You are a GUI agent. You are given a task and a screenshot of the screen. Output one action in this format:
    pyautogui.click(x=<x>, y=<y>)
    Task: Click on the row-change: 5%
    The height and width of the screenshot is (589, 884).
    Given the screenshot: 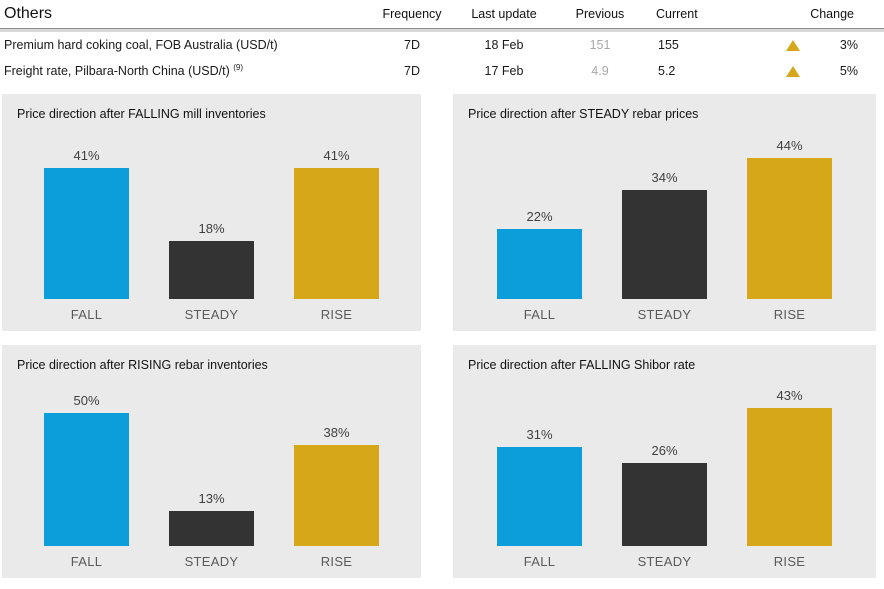 What is the action you would take?
    pyautogui.click(x=808, y=71)
    